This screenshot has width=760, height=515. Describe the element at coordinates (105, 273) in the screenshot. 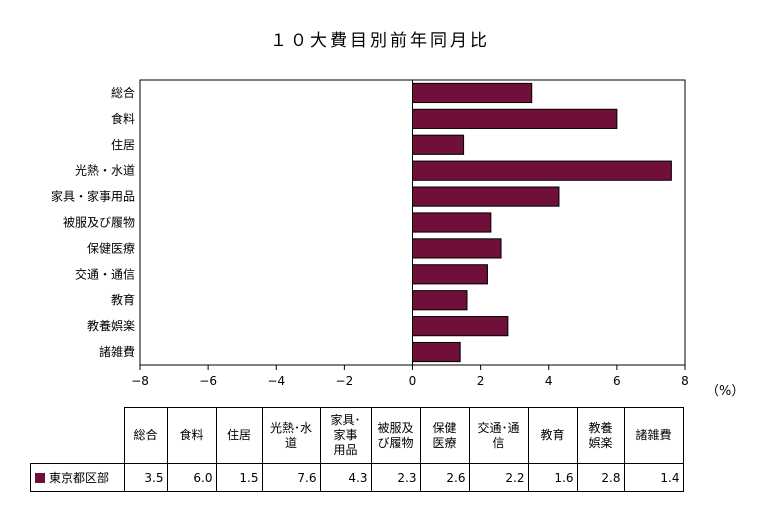

I see `category-label: 交通・通信` at that location.